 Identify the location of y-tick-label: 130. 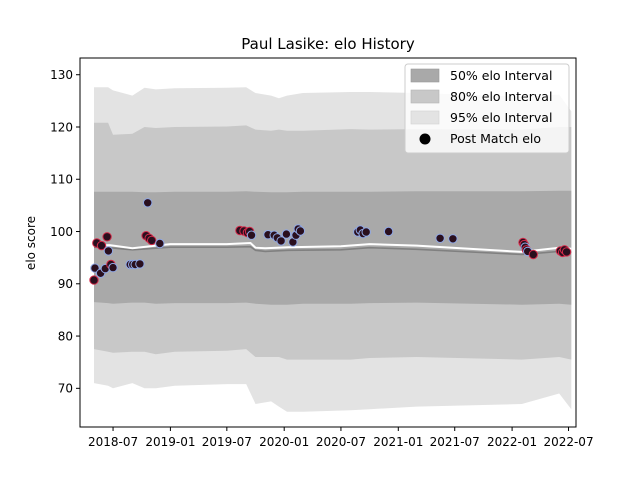
(61, 75).